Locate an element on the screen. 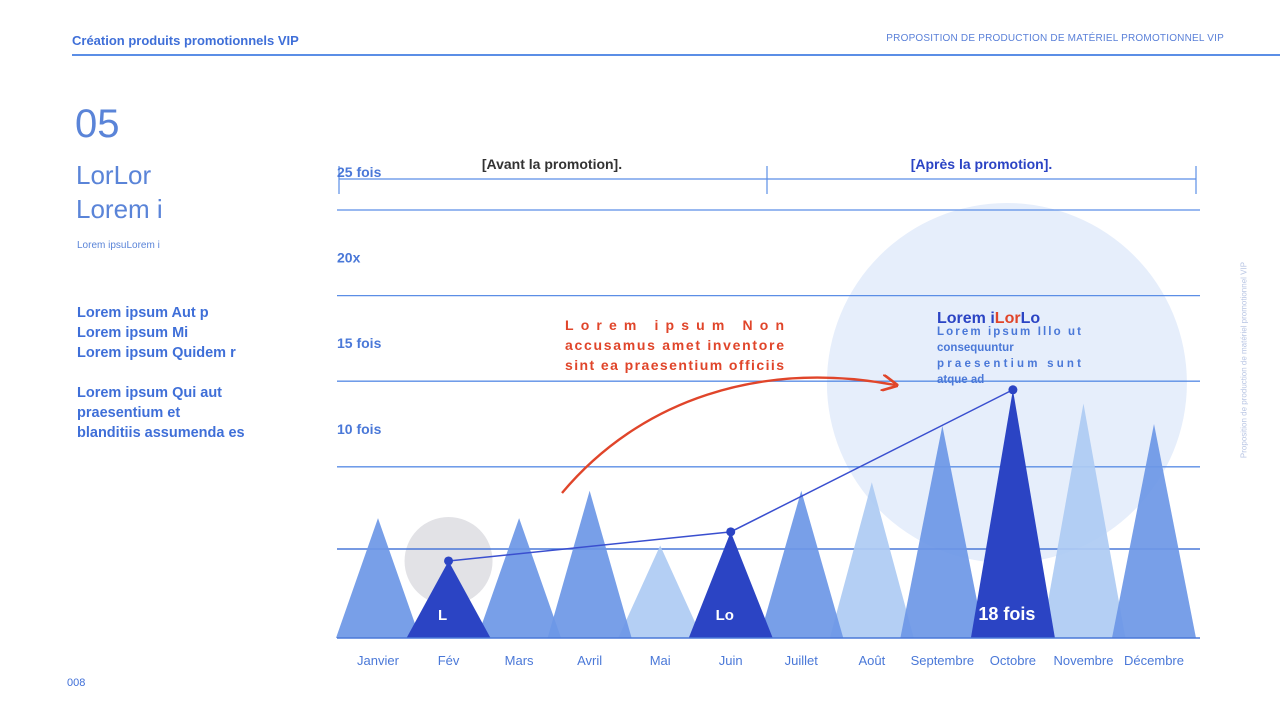 The image size is (1280, 720). section-title-line: Lorem i is located at coordinates (119, 209).